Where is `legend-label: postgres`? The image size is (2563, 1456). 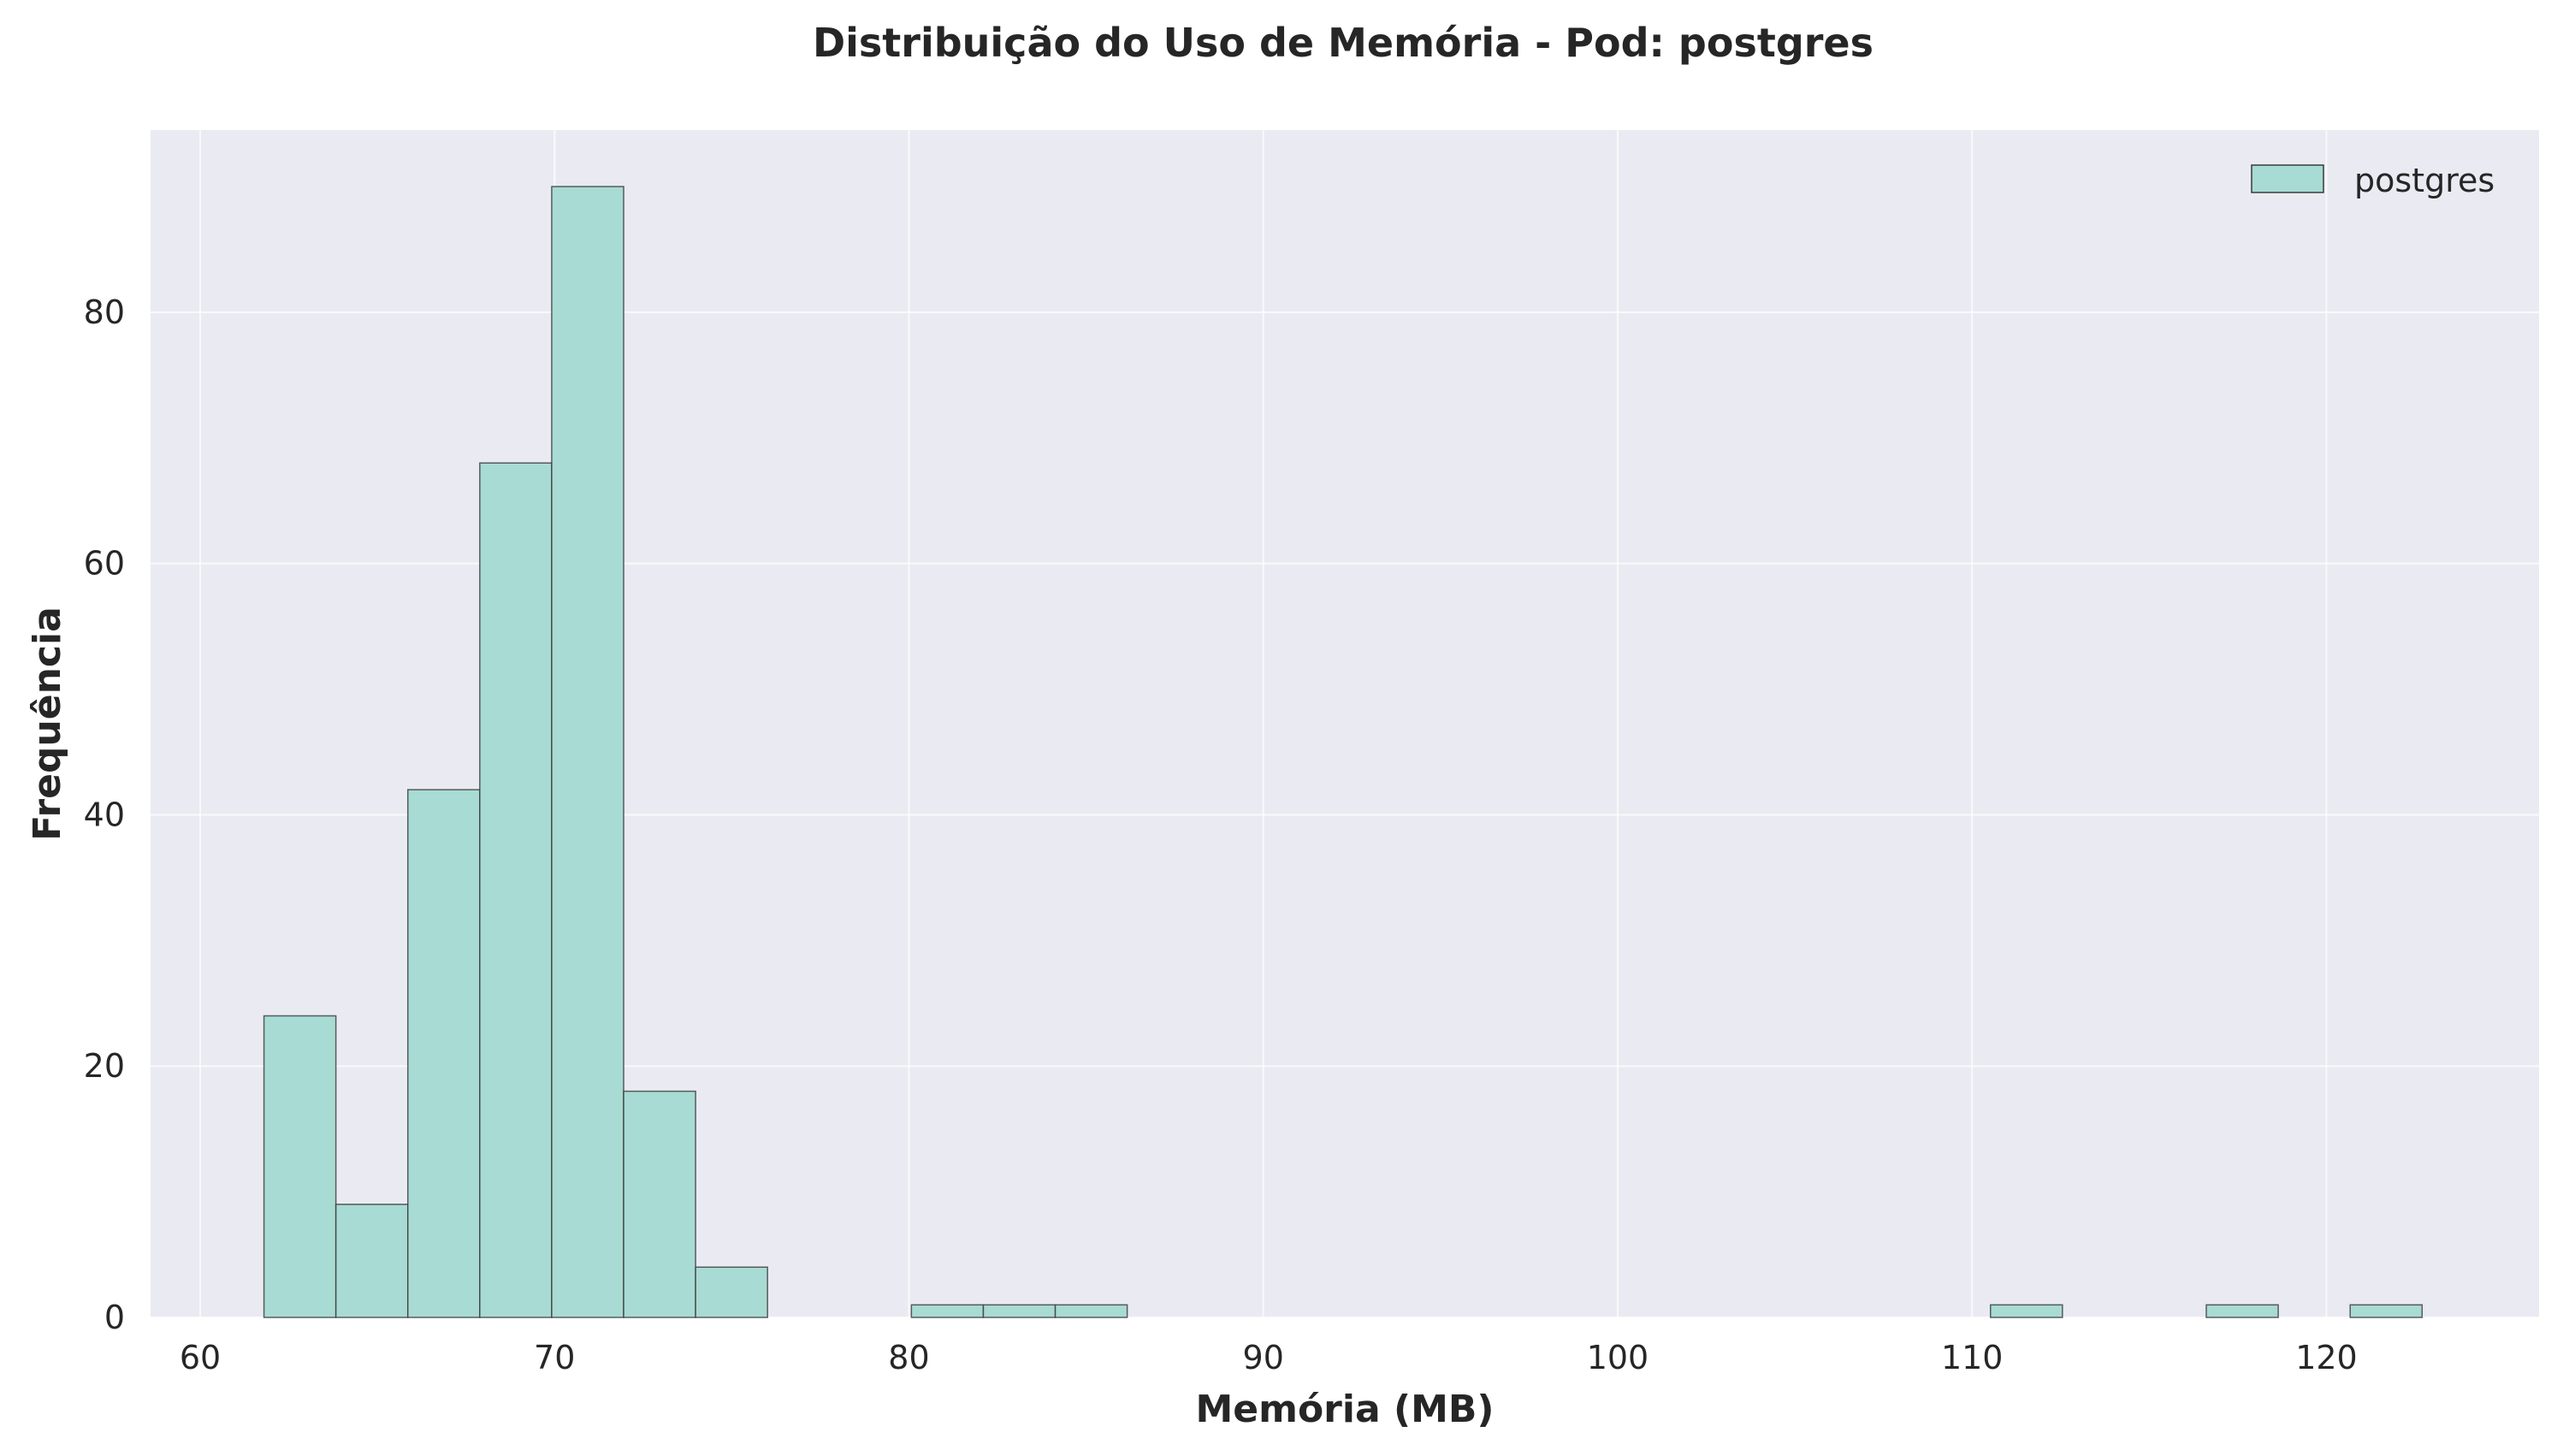
legend-label: postgres is located at coordinates (2424, 180).